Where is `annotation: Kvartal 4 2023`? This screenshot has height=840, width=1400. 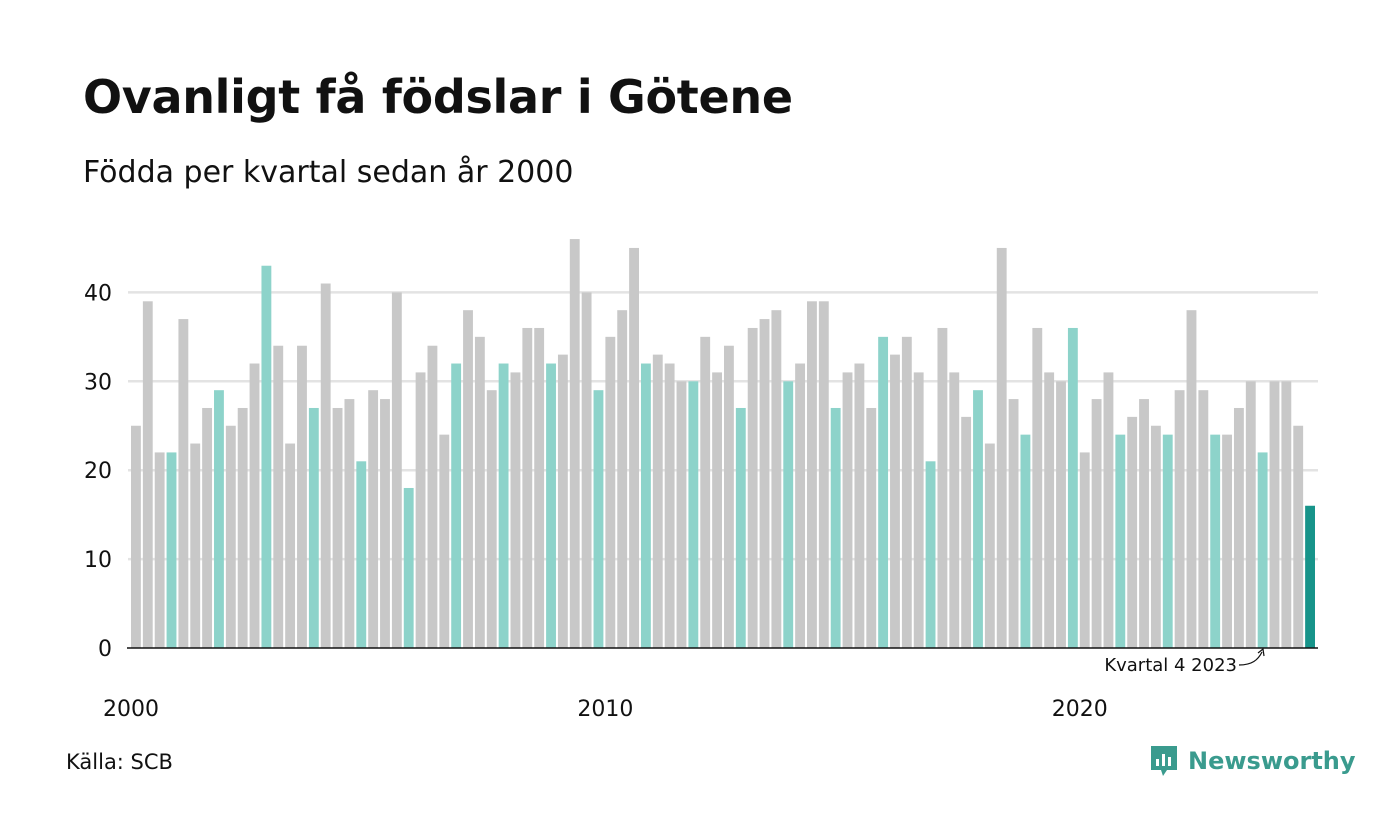
annotation: Kvartal 4 2023 is located at coordinates (1184, 661).